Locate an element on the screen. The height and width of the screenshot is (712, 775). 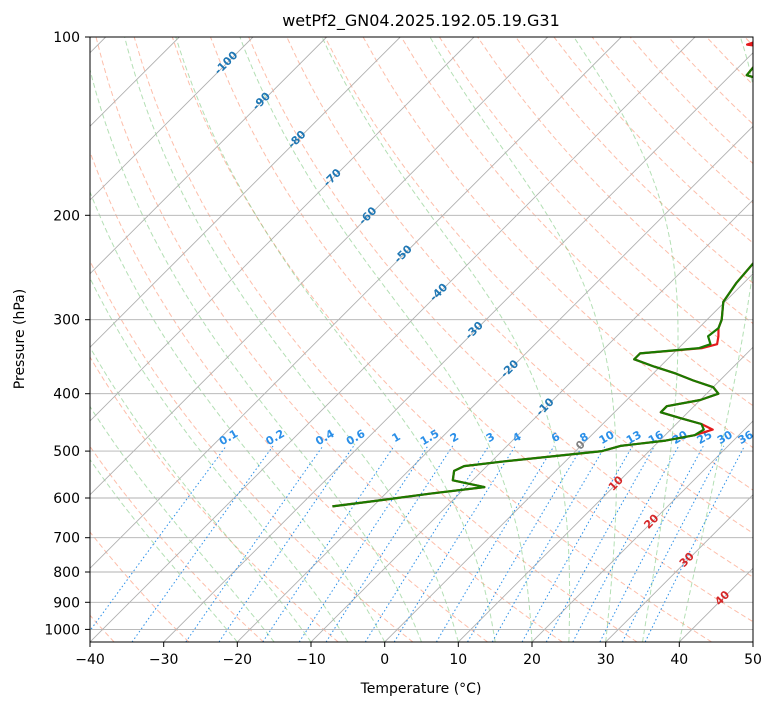
x-tick-label: −30 is located at coordinates (164, 660).